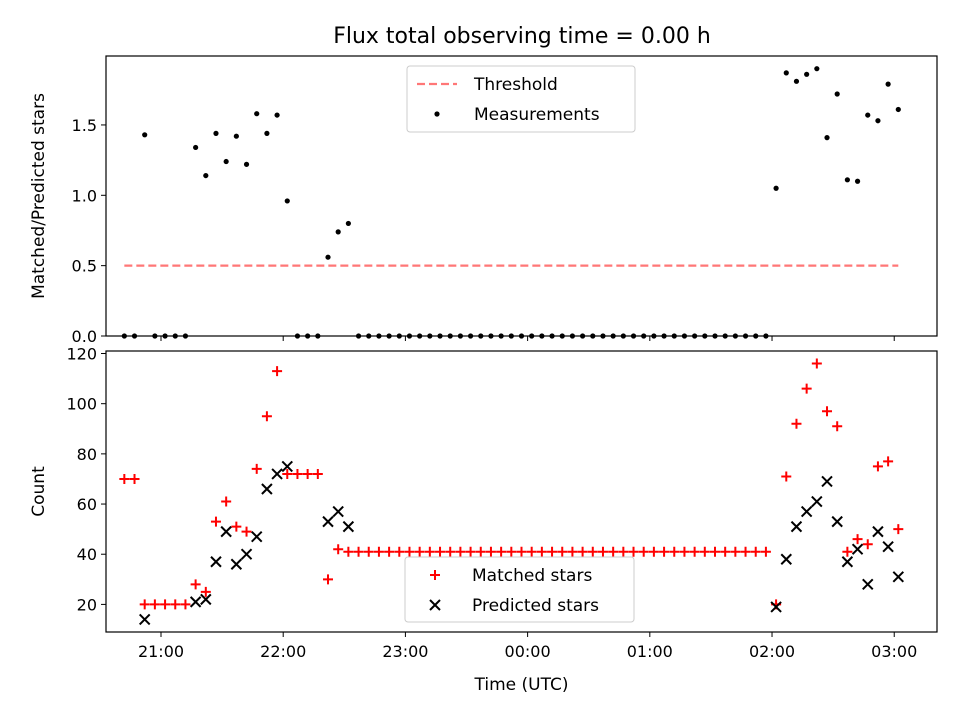 Image resolution: width=960 pixels, height=720 pixels. What do you see at coordinates (39, 196) in the screenshot?
I see `y-axis-label: Matched/Predicted stars` at bounding box center [39, 196].